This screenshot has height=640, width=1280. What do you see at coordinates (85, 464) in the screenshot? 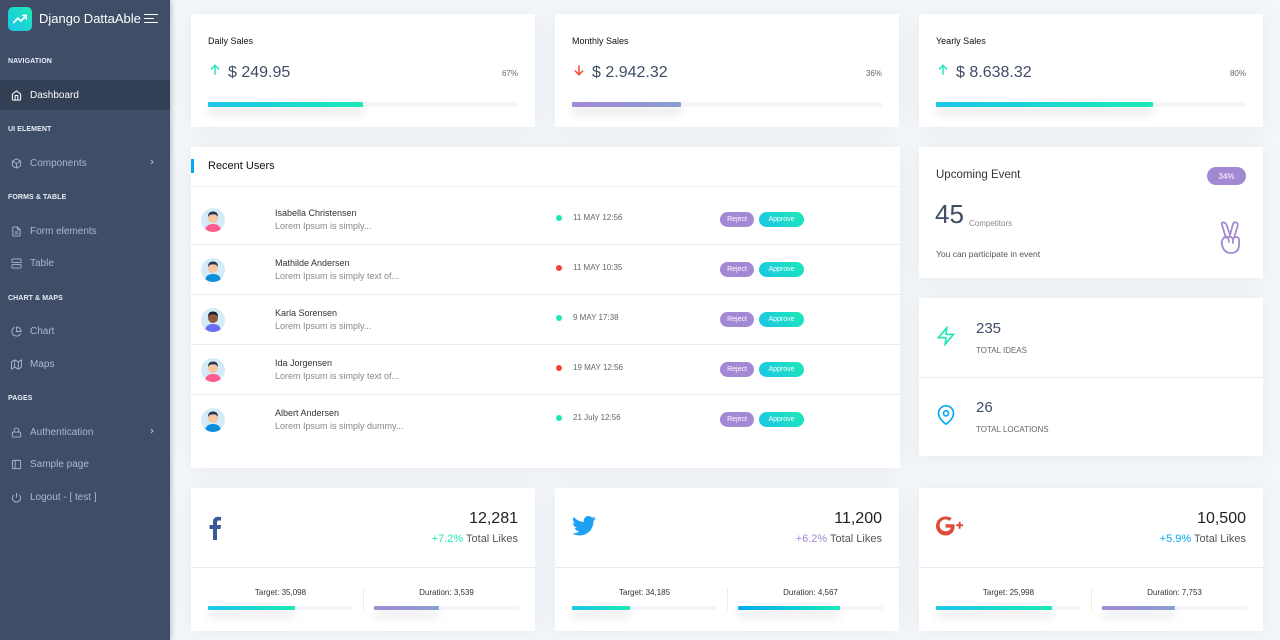
I see `sidebar-item-sample-page: Sample page` at bounding box center [85, 464].